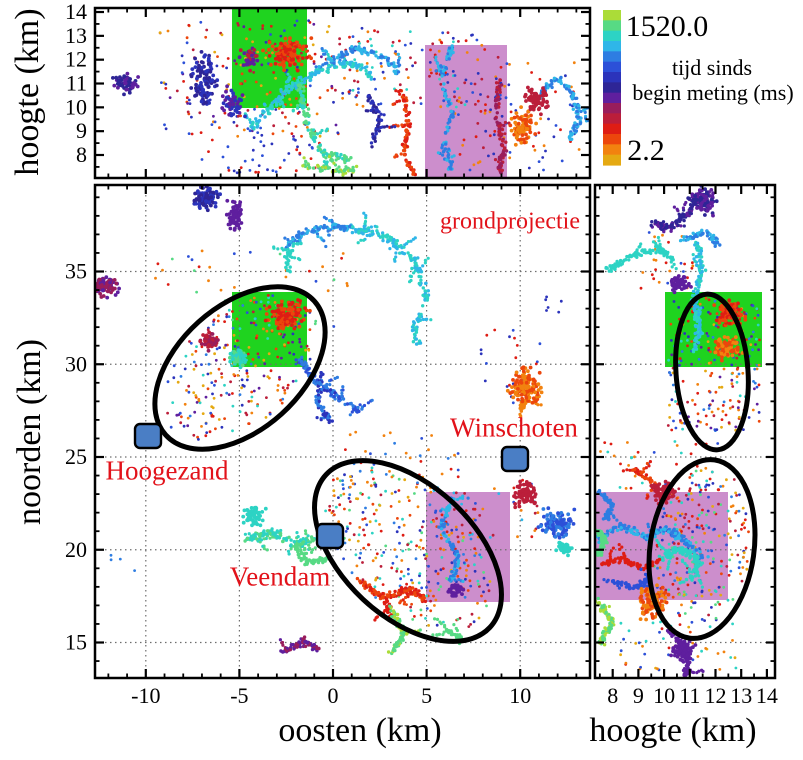  Describe the element at coordinates (667, 26) in the screenshot. I see `colorbar-max-label: 1520.0` at that location.